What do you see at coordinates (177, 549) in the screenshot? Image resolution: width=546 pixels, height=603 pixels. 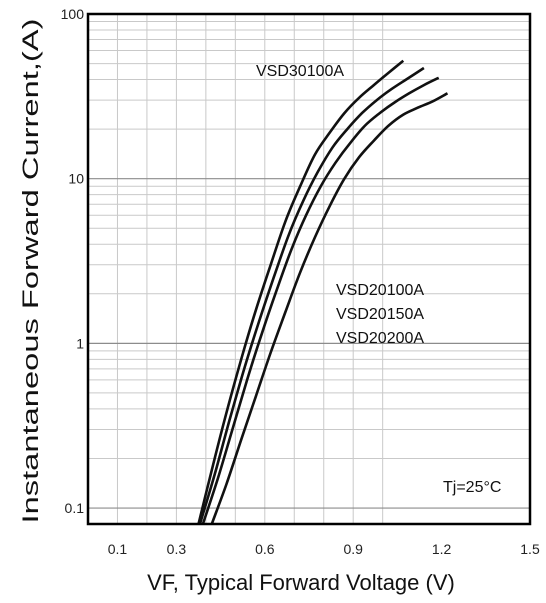 I see `x-tick-label: 0.3` at bounding box center [177, 549].